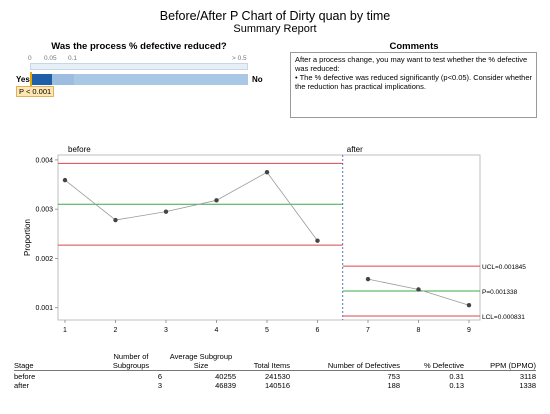 The width and height of the screenshot is (550, 414). Describe the element at coordinates (22, 385) in the screenshot. I see `table-cell: after` at that location.